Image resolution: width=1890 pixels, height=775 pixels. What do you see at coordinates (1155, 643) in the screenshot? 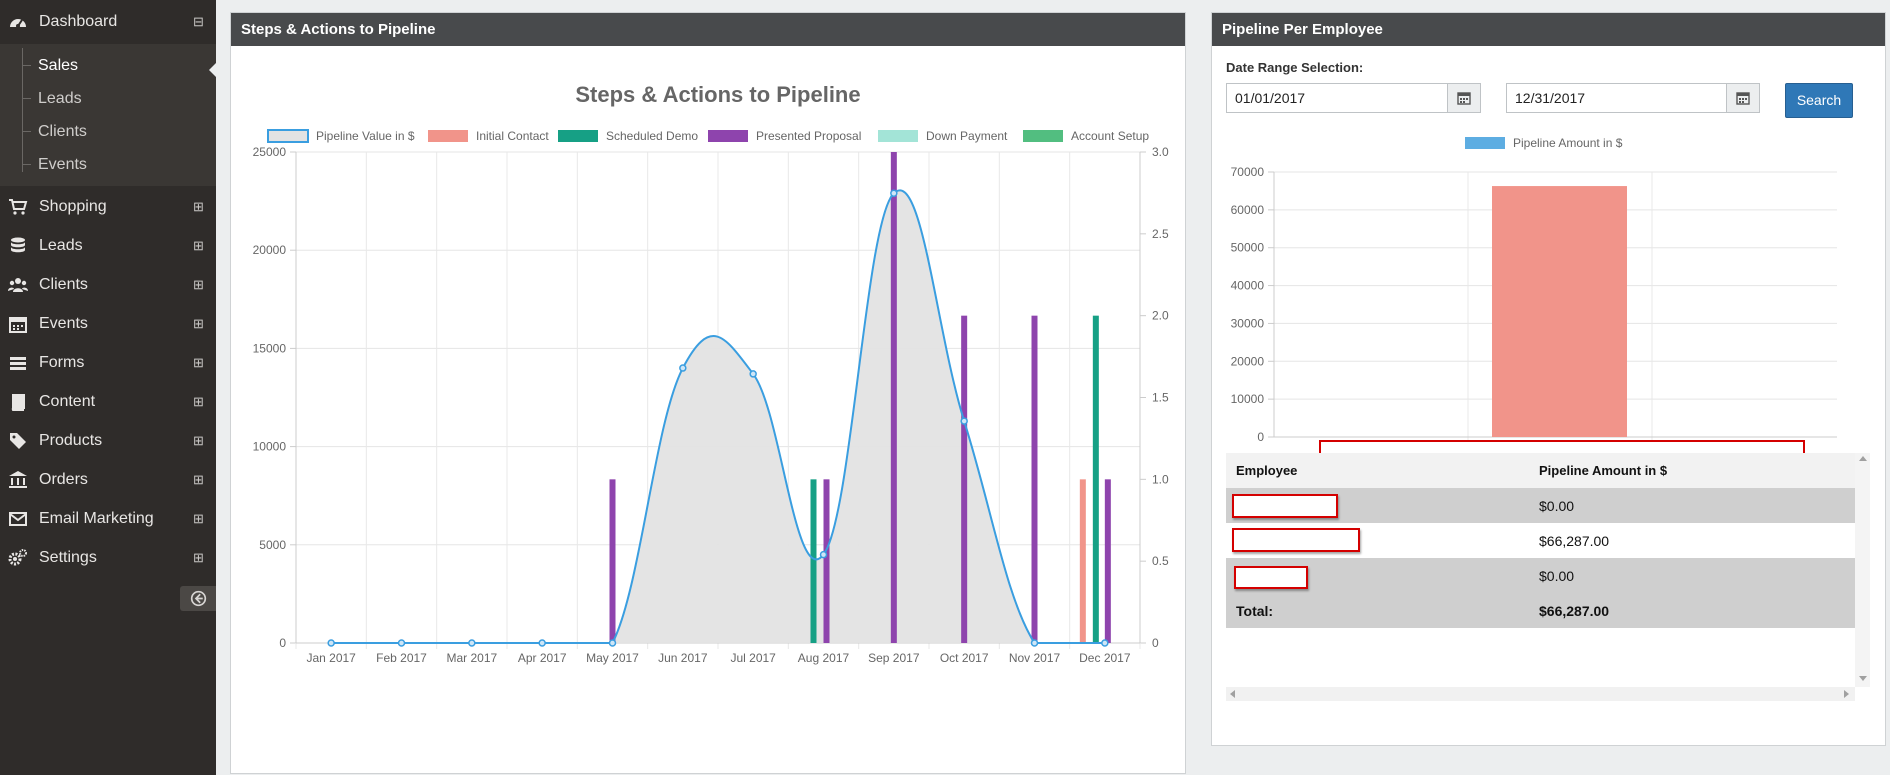
I see `y-right-tick-label: 0` at bounding box center [1155, 643].